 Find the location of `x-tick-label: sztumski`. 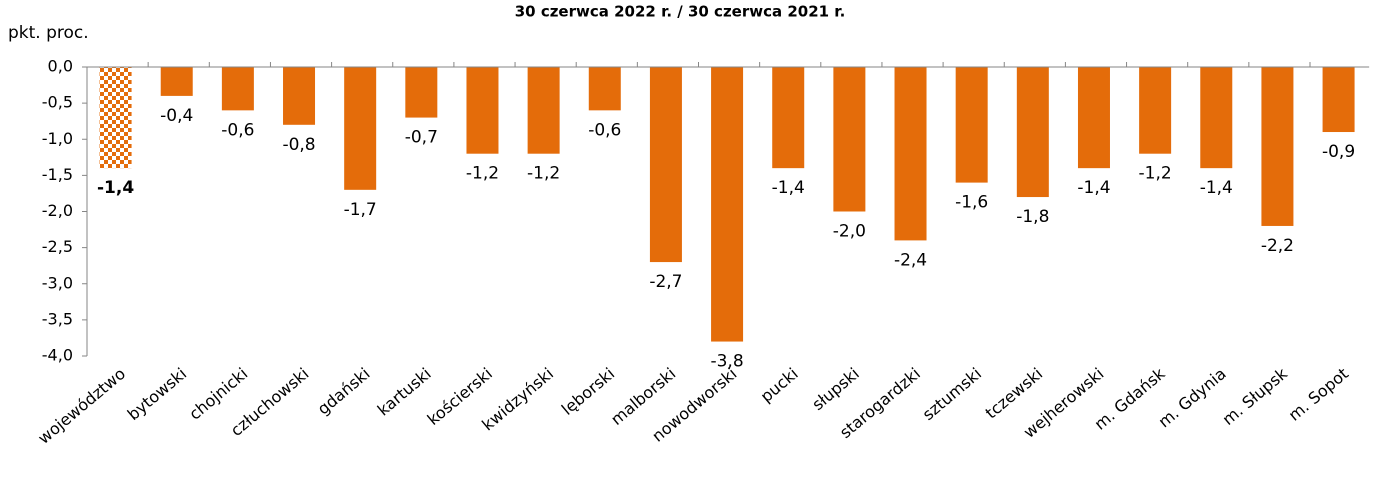

x-tick-label: sztumski is located at coordinates (952, 394).